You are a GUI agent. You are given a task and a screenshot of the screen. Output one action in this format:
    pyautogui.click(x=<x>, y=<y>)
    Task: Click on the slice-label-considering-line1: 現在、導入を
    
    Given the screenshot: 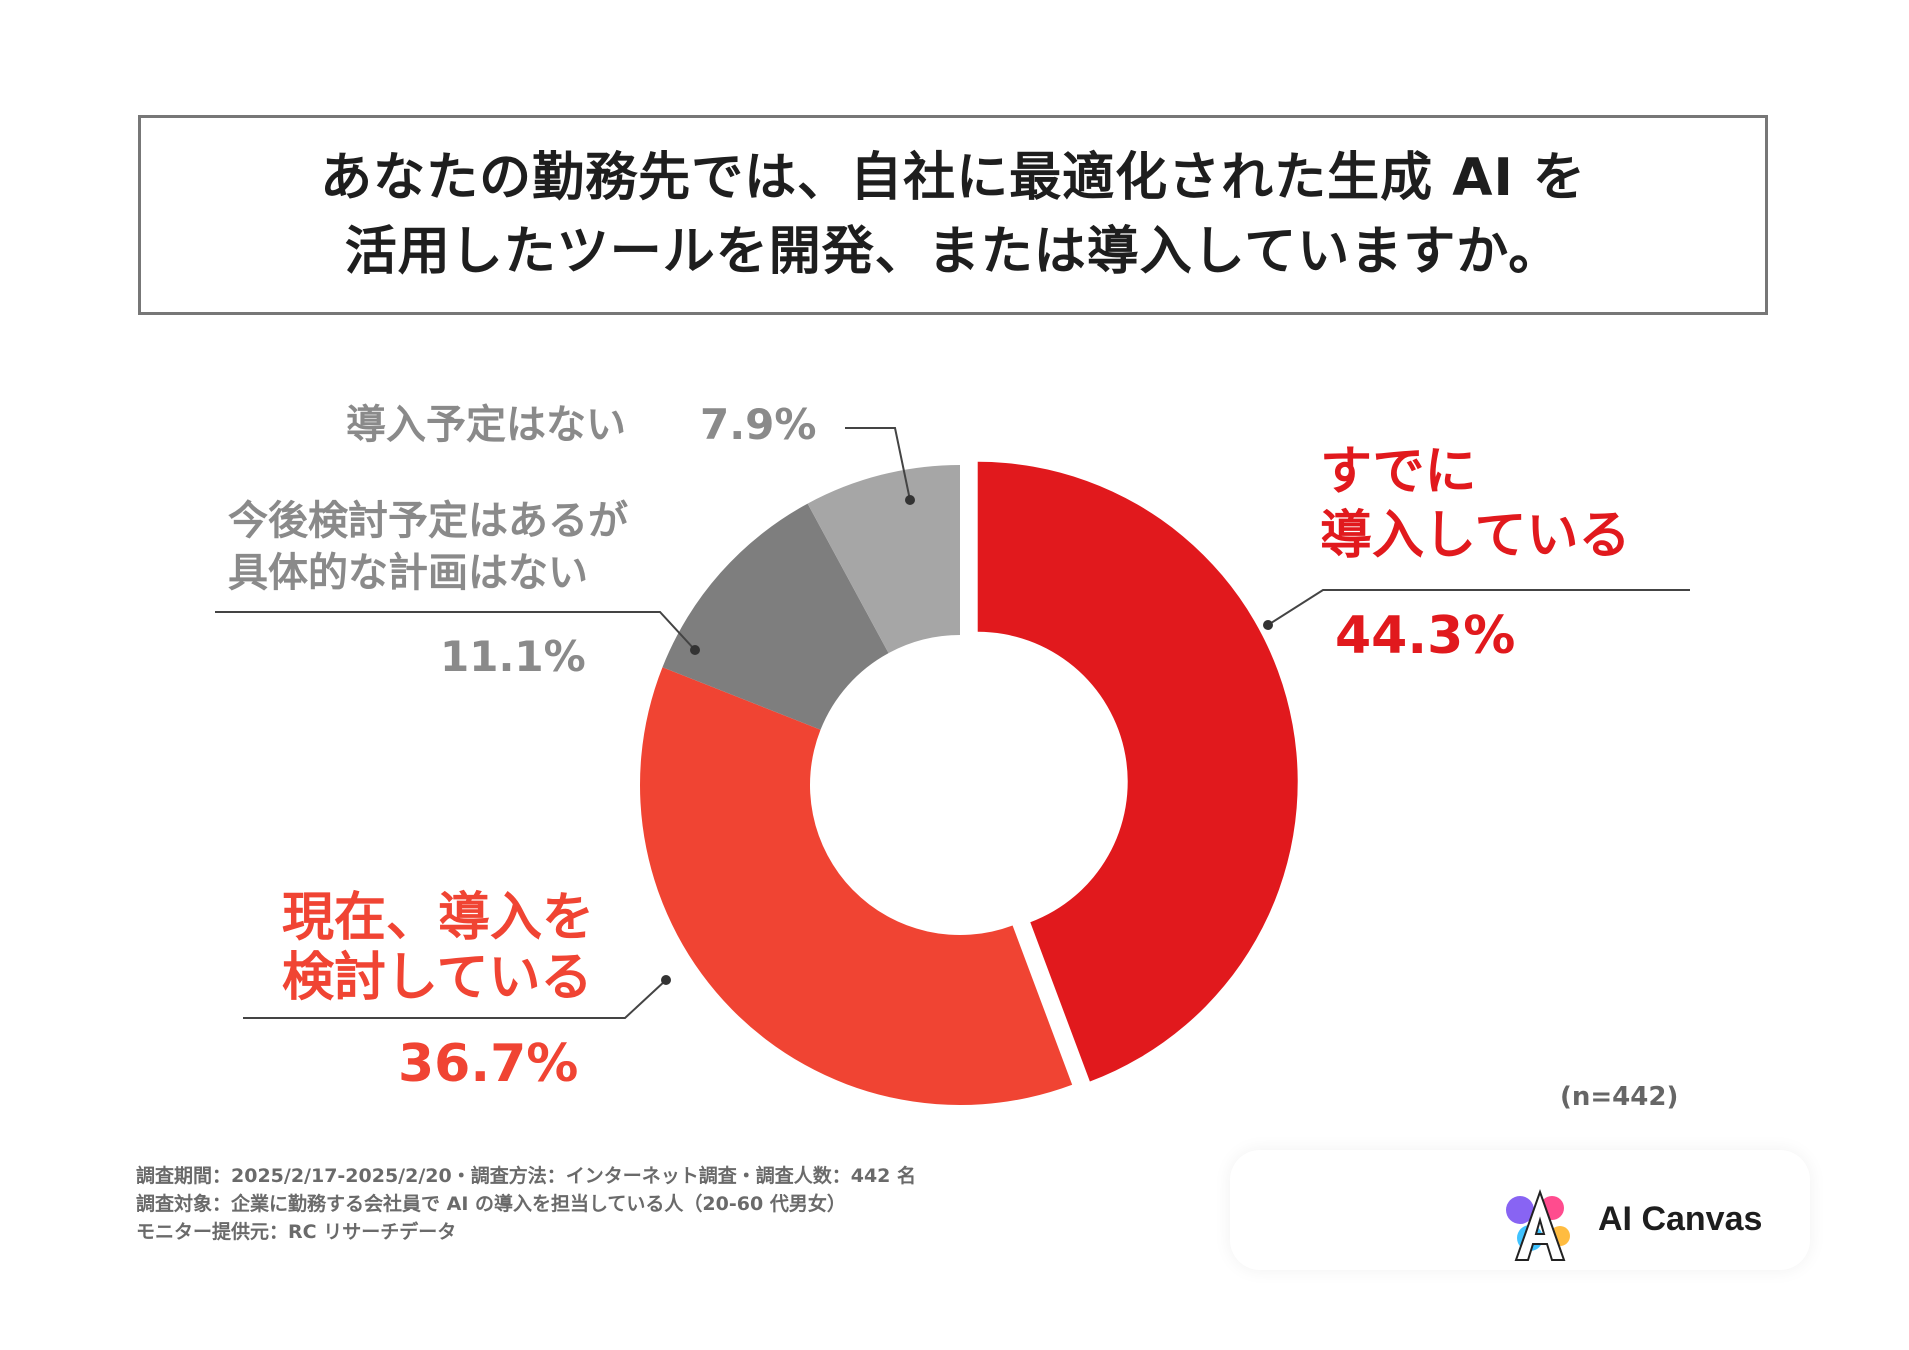 What is the action you would take?
    pyautogui.click(x=438, y=918)
    